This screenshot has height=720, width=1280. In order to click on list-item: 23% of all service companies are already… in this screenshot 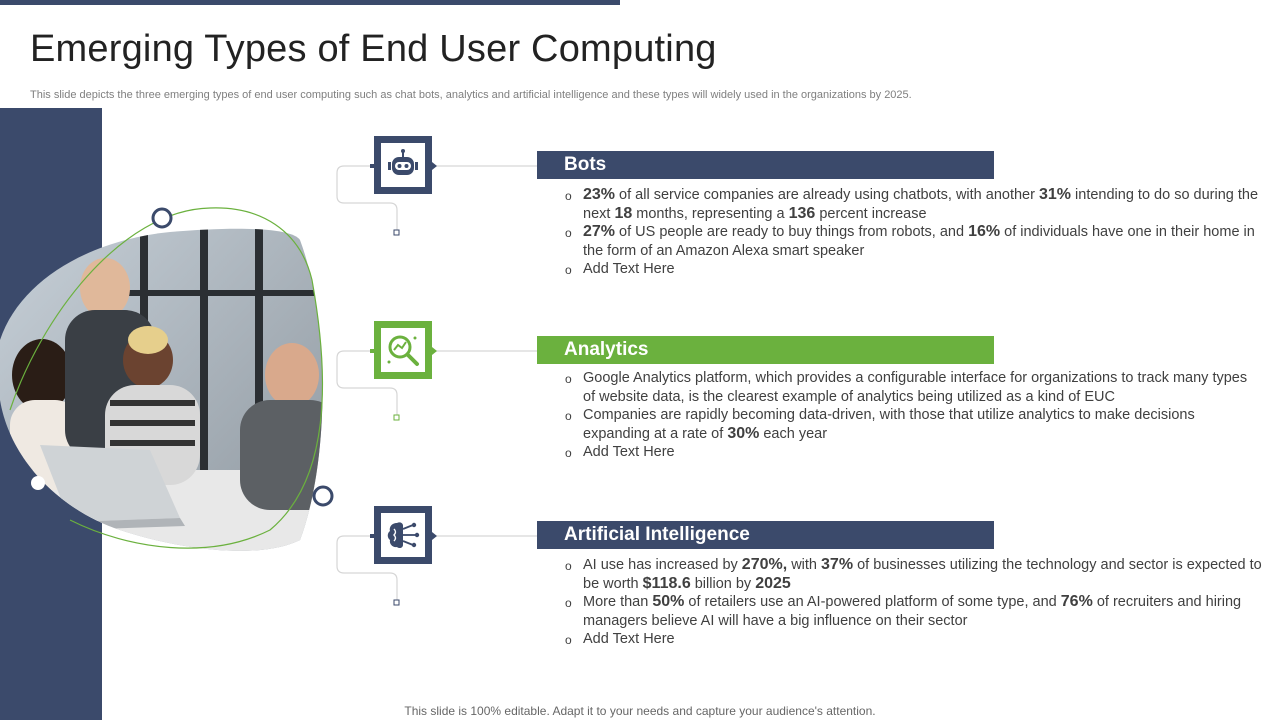, I will do `click(913, 204)`.